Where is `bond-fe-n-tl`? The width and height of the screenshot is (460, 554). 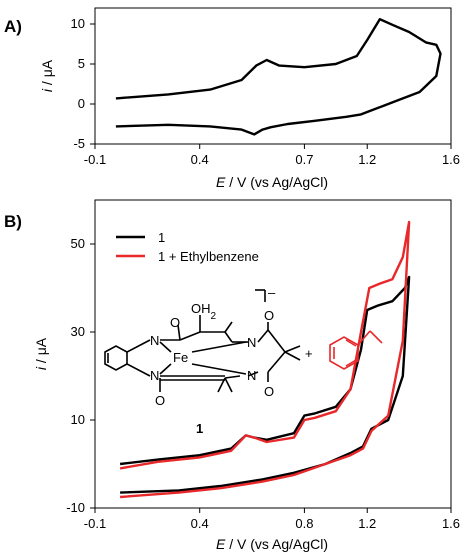 bond-fe-n-tl is located at coordinates (165, 347).